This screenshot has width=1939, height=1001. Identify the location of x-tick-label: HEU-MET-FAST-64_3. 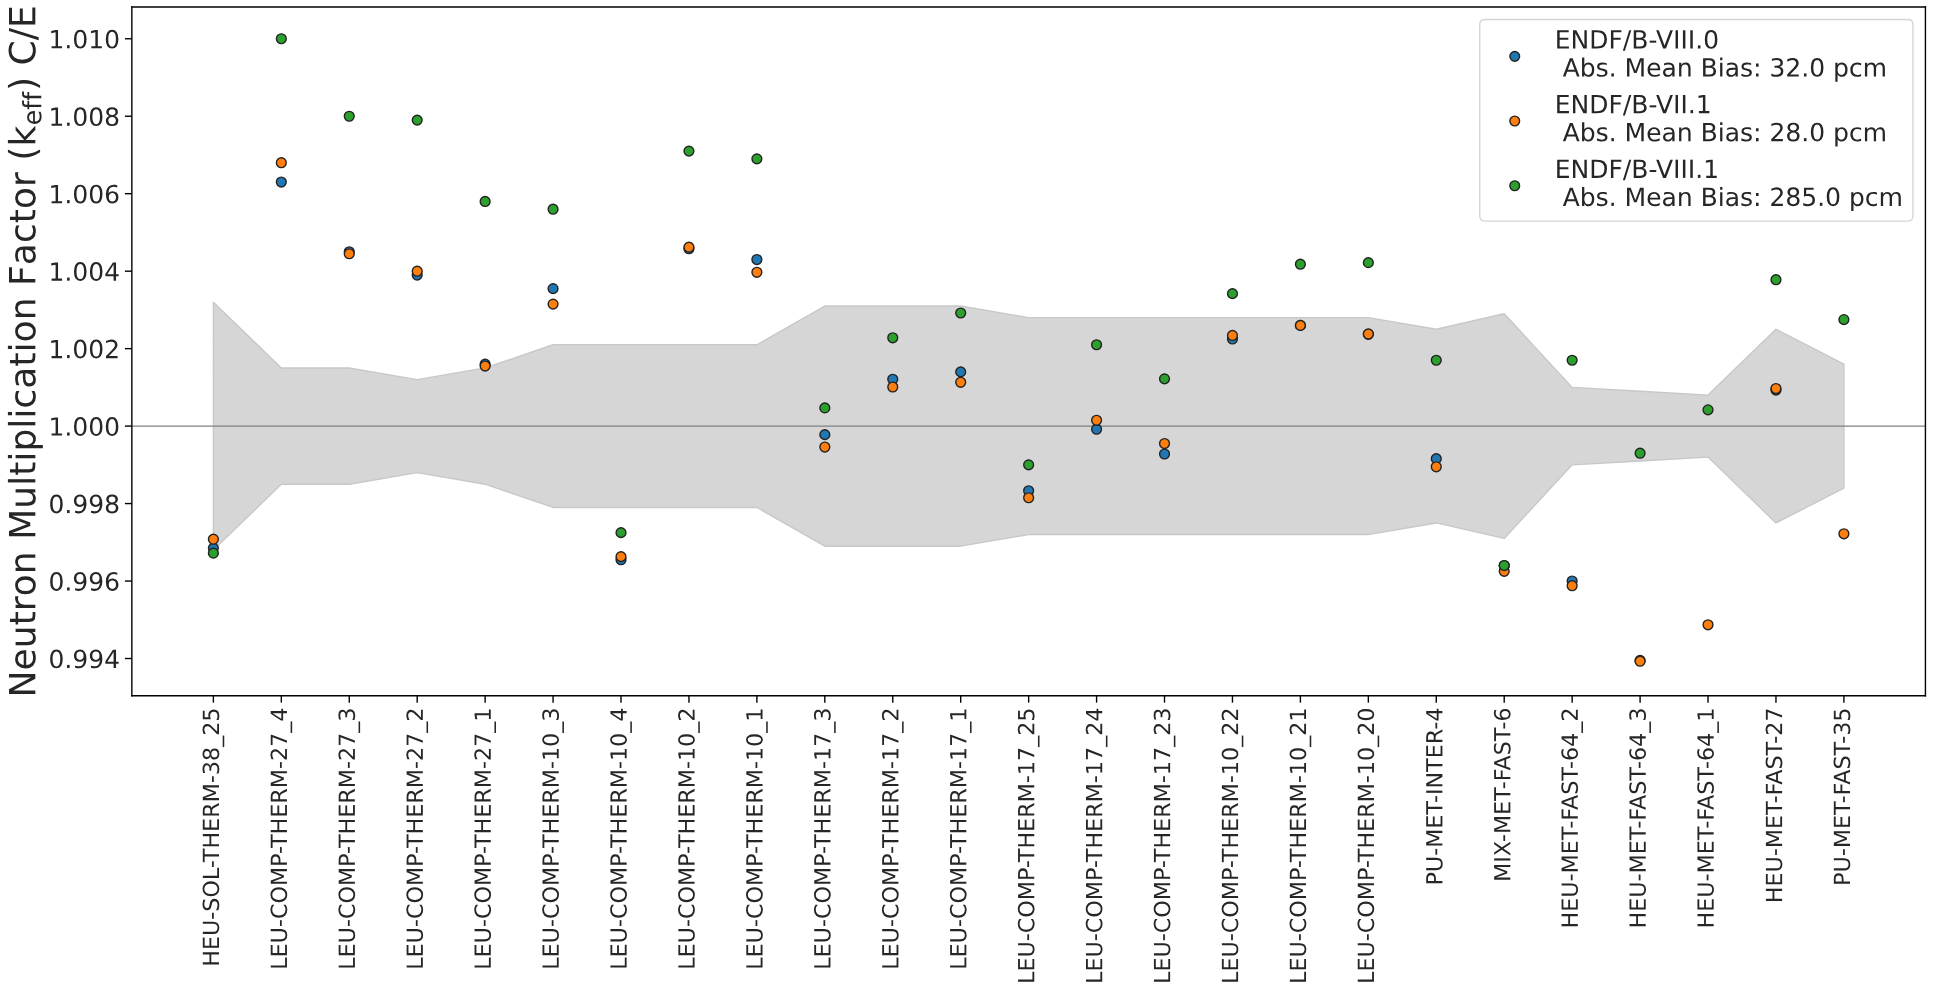
(1640, 818).